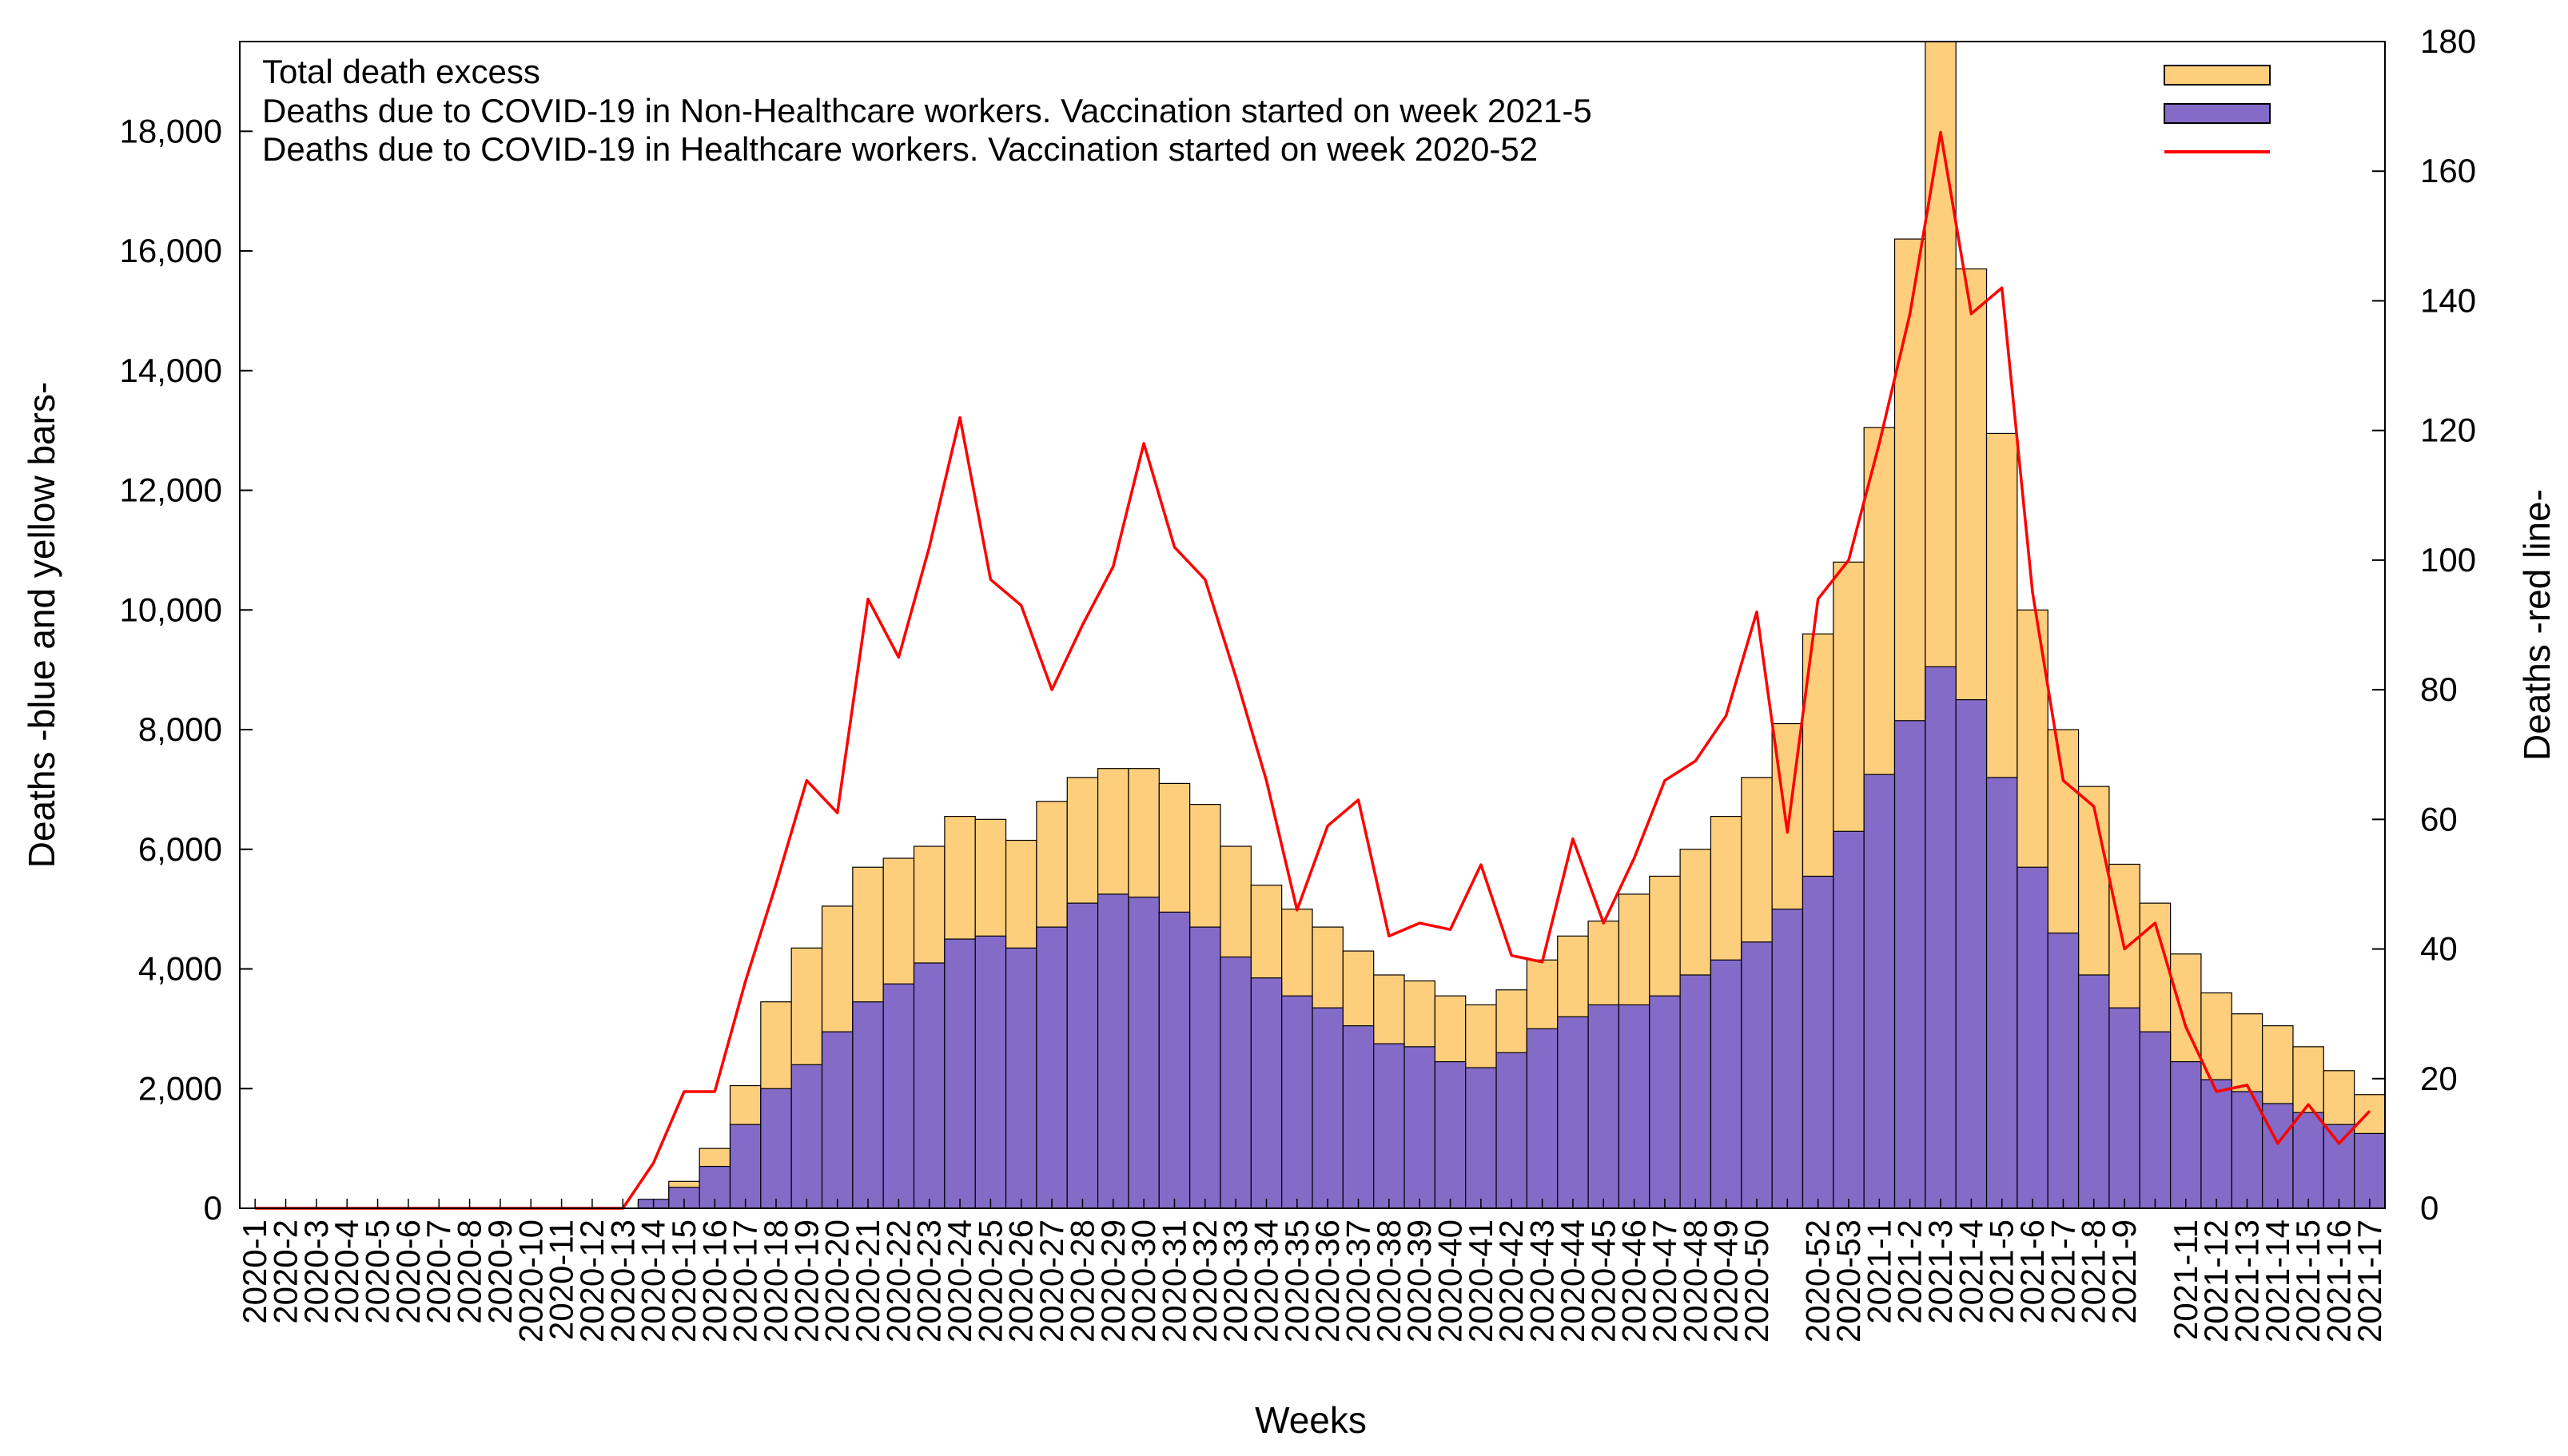 Image resolution: width=2568 pixels, height=1456 pixels. I want to click on x-tick-label: 2021-1, so click(1878, 1271).